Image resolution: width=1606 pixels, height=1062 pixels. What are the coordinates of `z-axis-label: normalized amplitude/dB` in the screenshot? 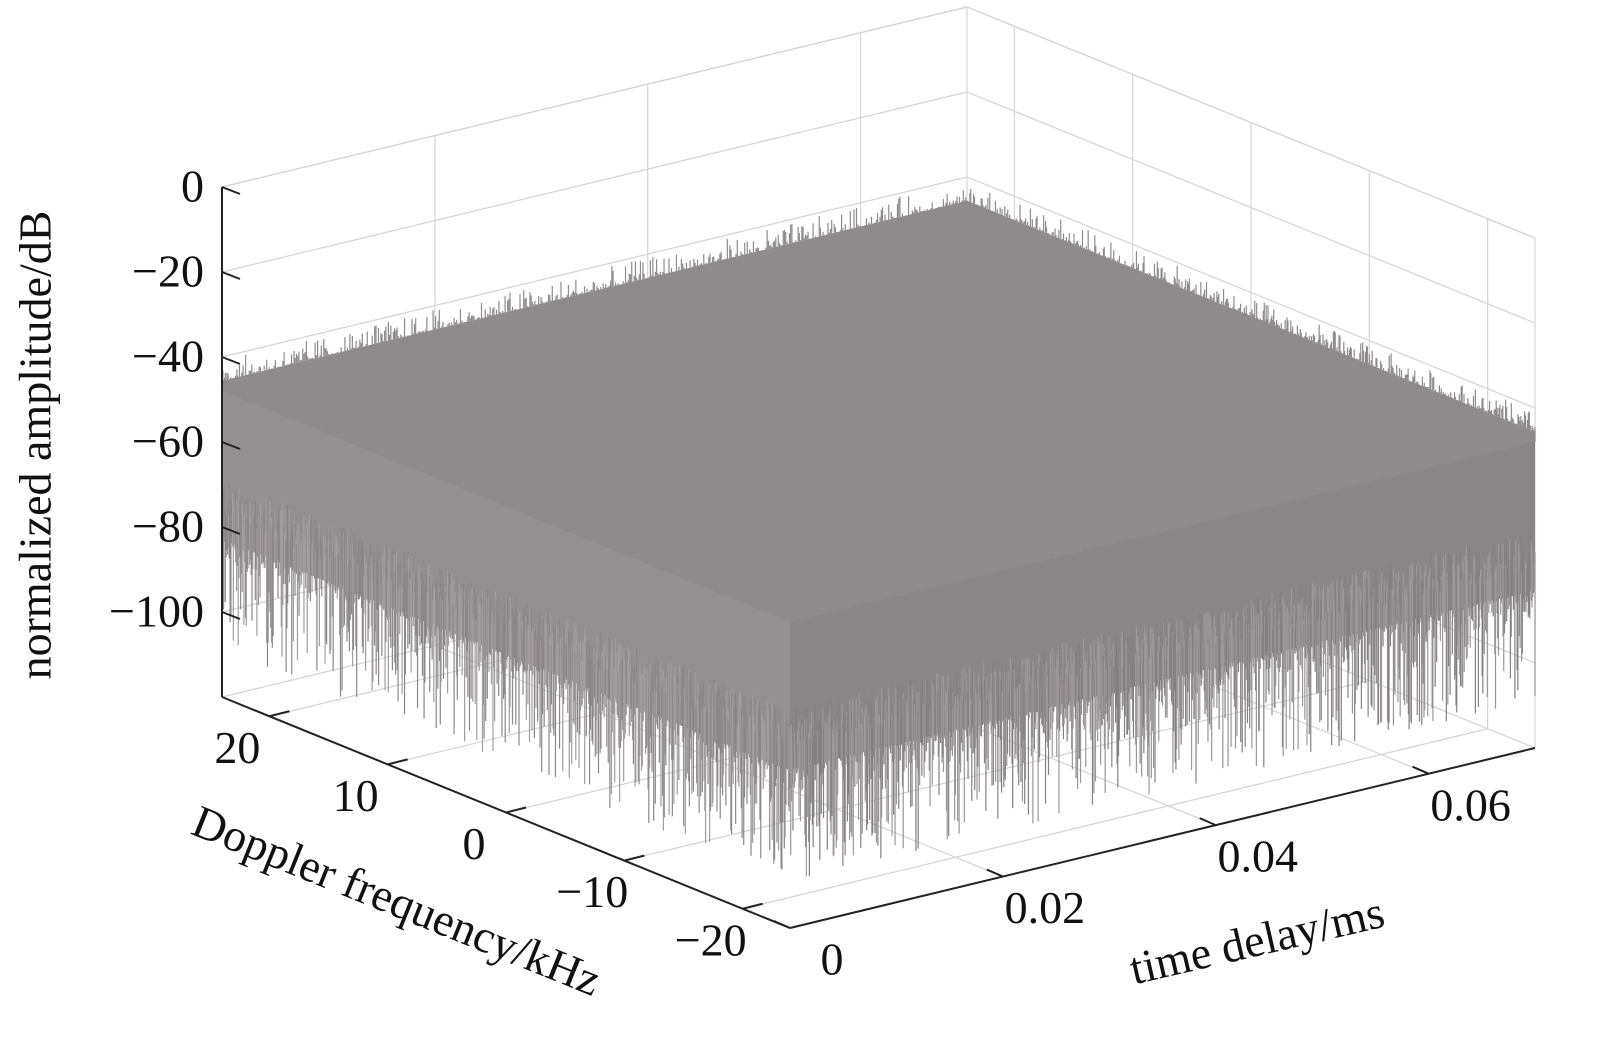 It's located at (35, 445).